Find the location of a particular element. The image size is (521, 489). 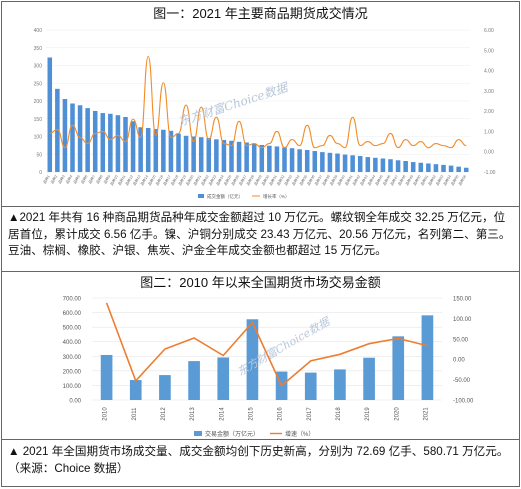

y-left-tick-label: 350 is located at coordinates (38, 49).